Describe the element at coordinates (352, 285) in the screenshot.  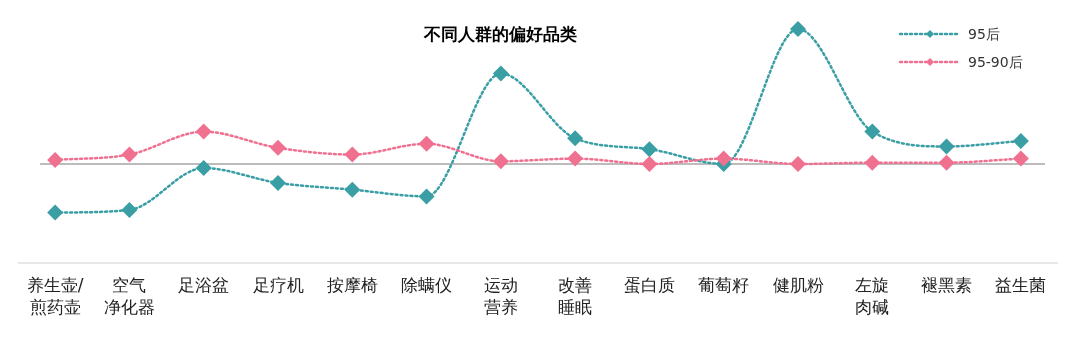
I see `x-tick-label: 按摩椅` at that location.